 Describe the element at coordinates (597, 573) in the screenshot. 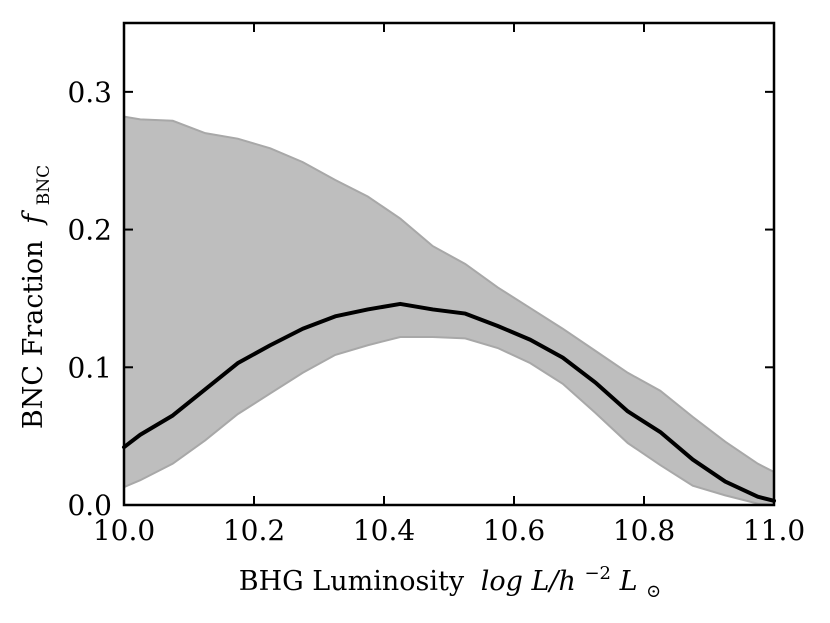

I see `x-axis-label-exponent: −2` at that location.